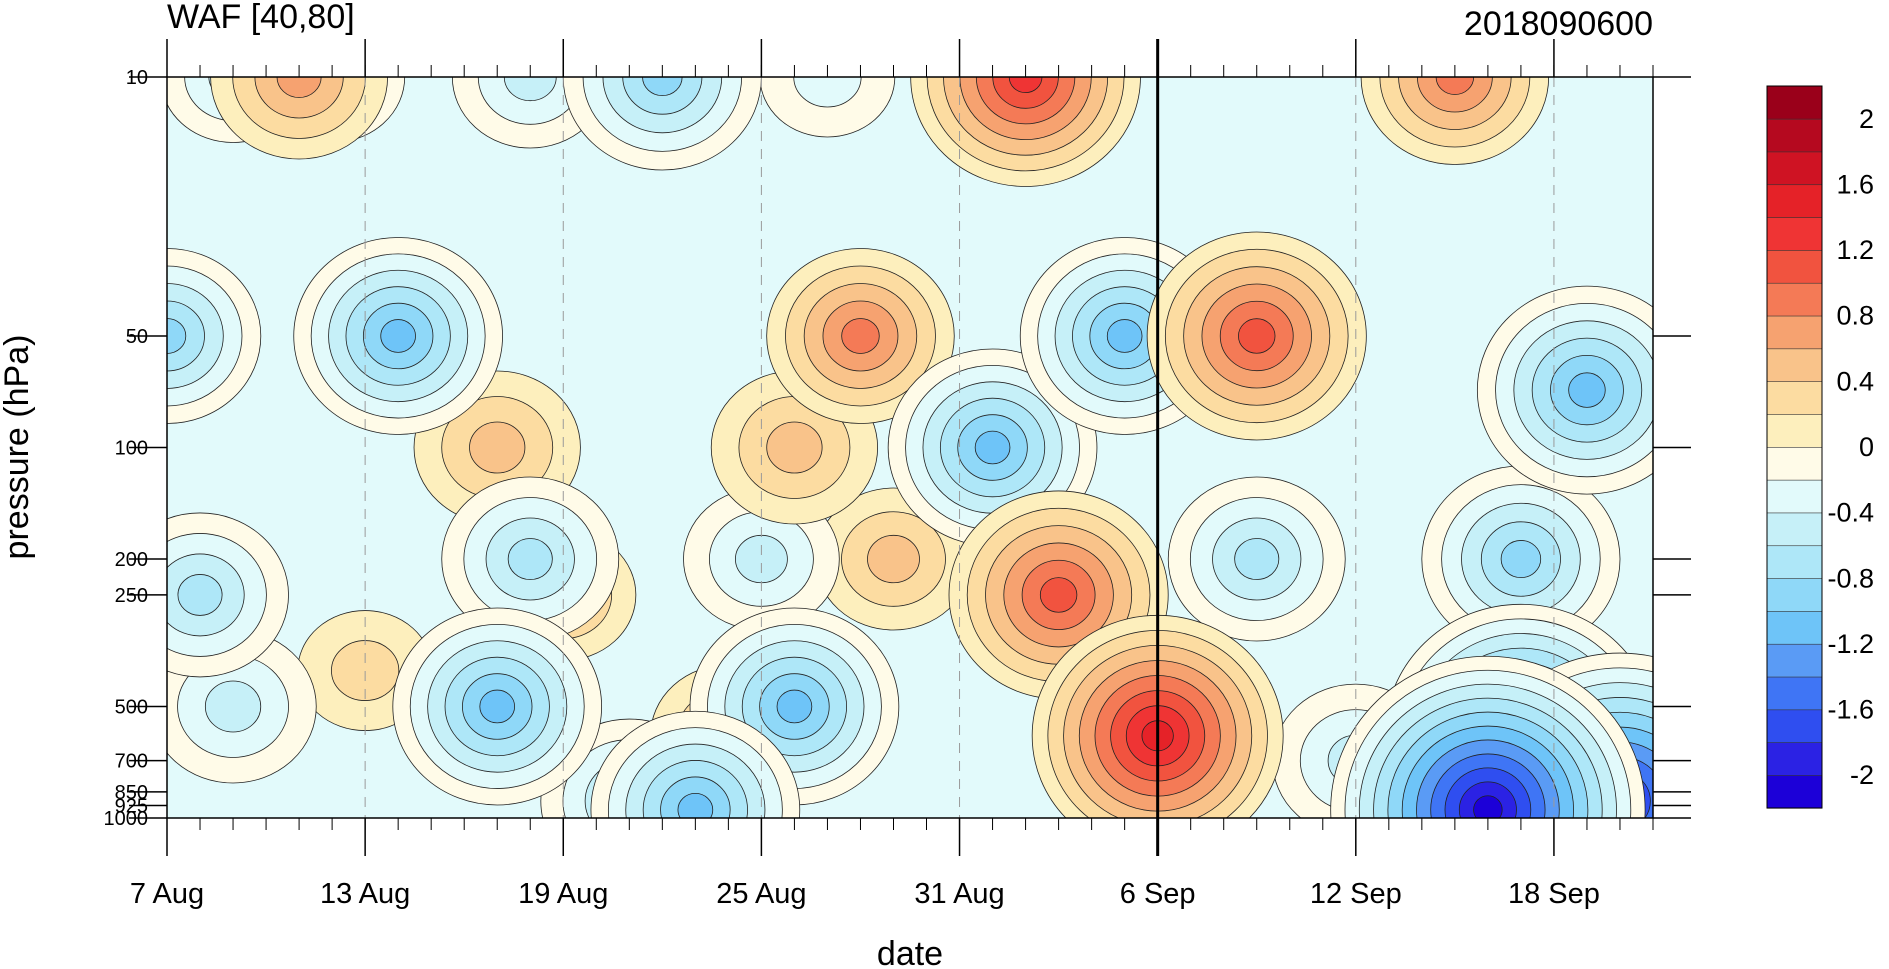  What do you see at coordinates (1554, 894) in the screenshot?
I see `x-tick-label: 18 Sep` at bounding box center [1554, 894].